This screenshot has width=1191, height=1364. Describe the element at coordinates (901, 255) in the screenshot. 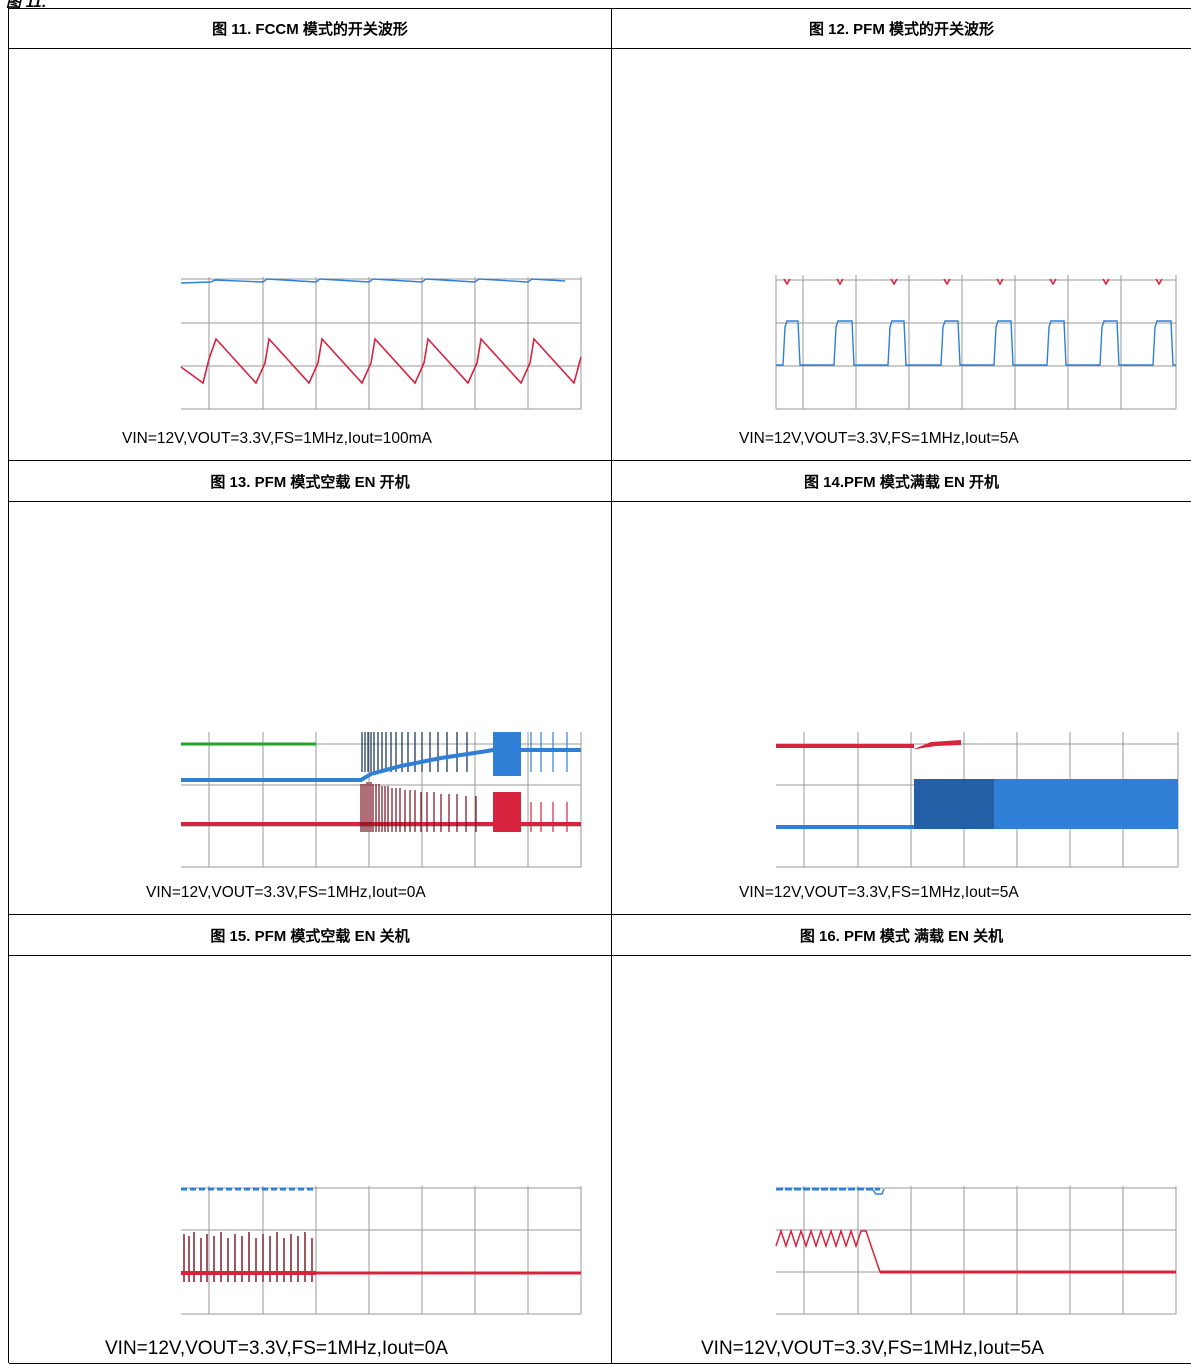

I see `figure-12-panel` at that location.